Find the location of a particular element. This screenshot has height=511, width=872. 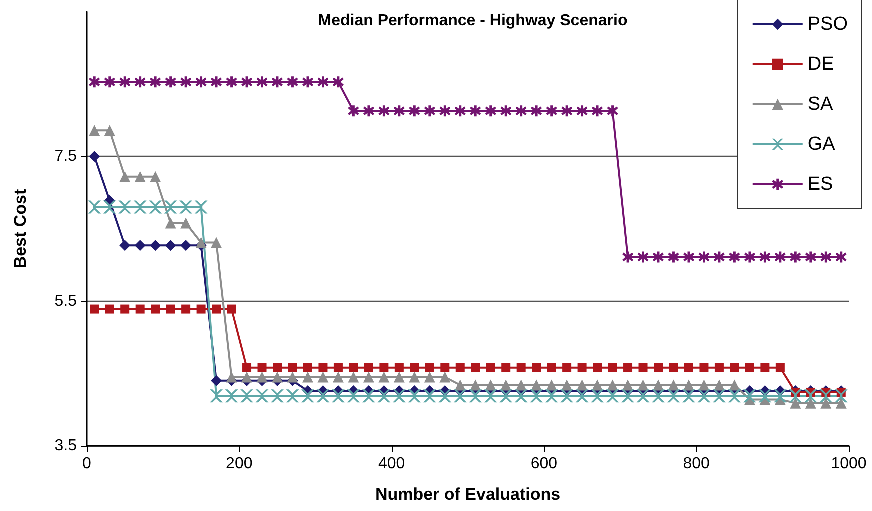

x-tick-label: 600 is located at coordinates (544, 464).